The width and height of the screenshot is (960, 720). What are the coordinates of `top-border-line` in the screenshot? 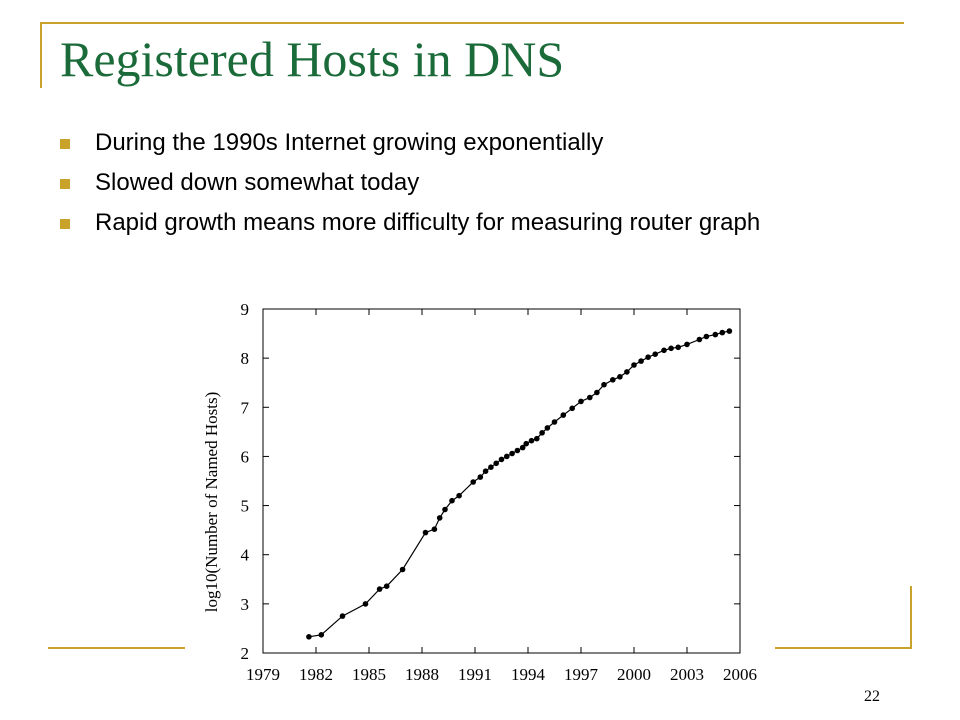 It's located at (472, 23).